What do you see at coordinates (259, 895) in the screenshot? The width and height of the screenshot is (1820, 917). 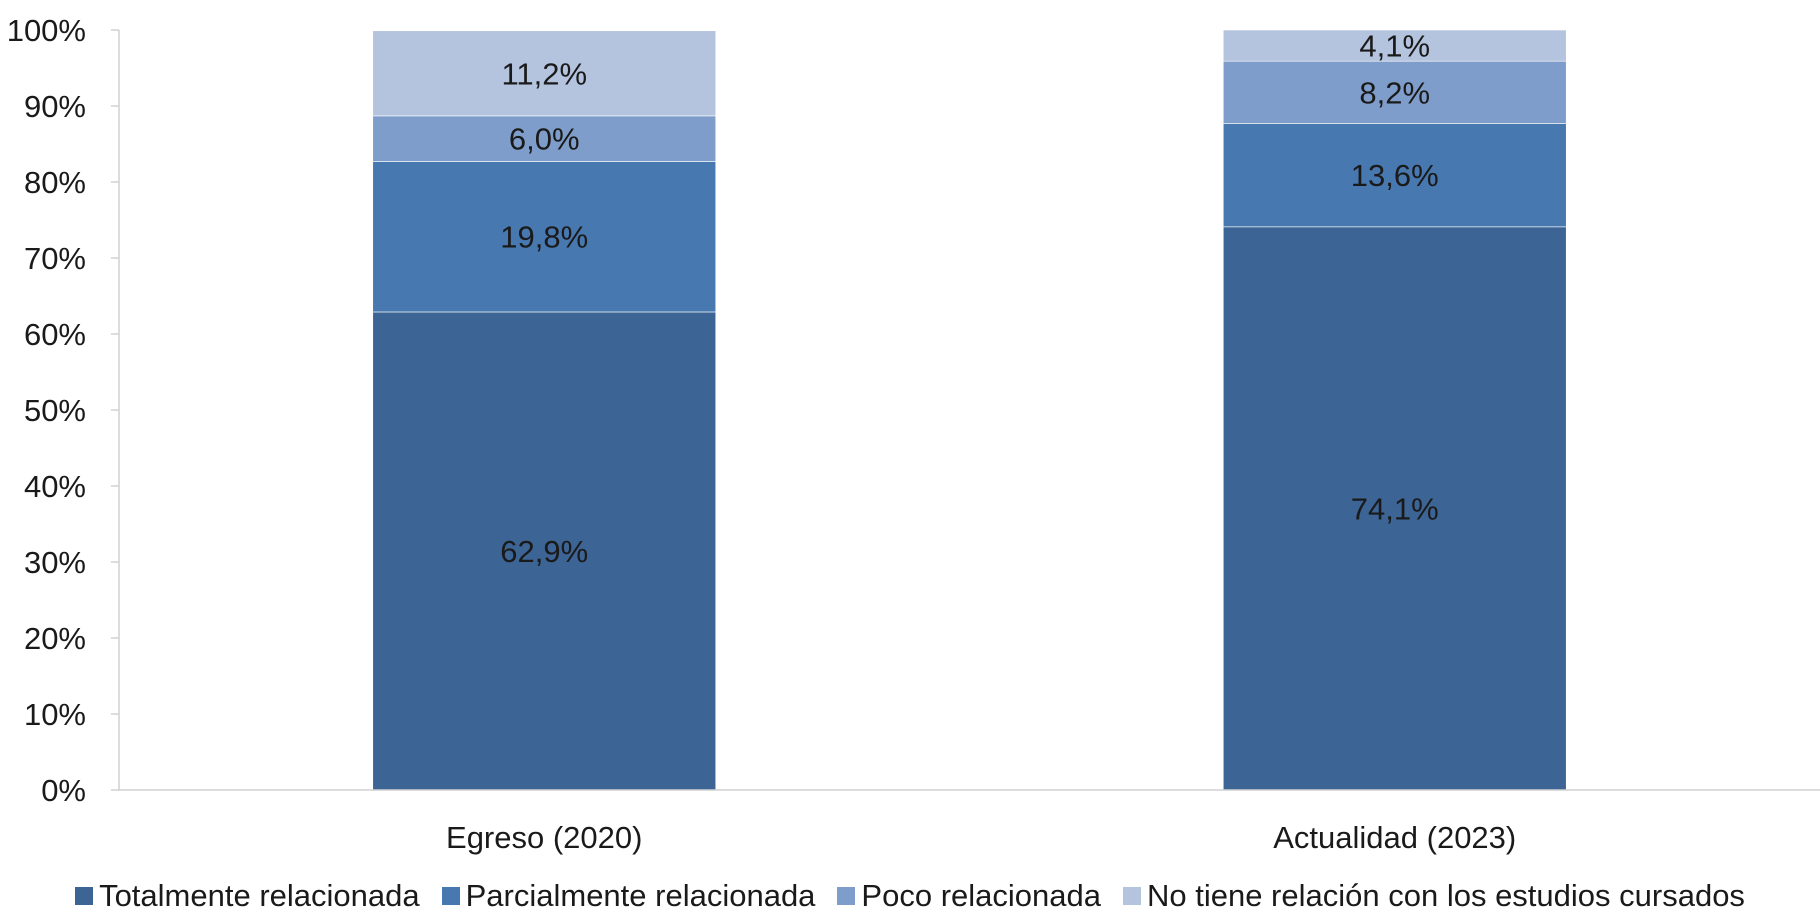 I see `legend-label: Totalmente relacionada` at bounding box center [259, 895].